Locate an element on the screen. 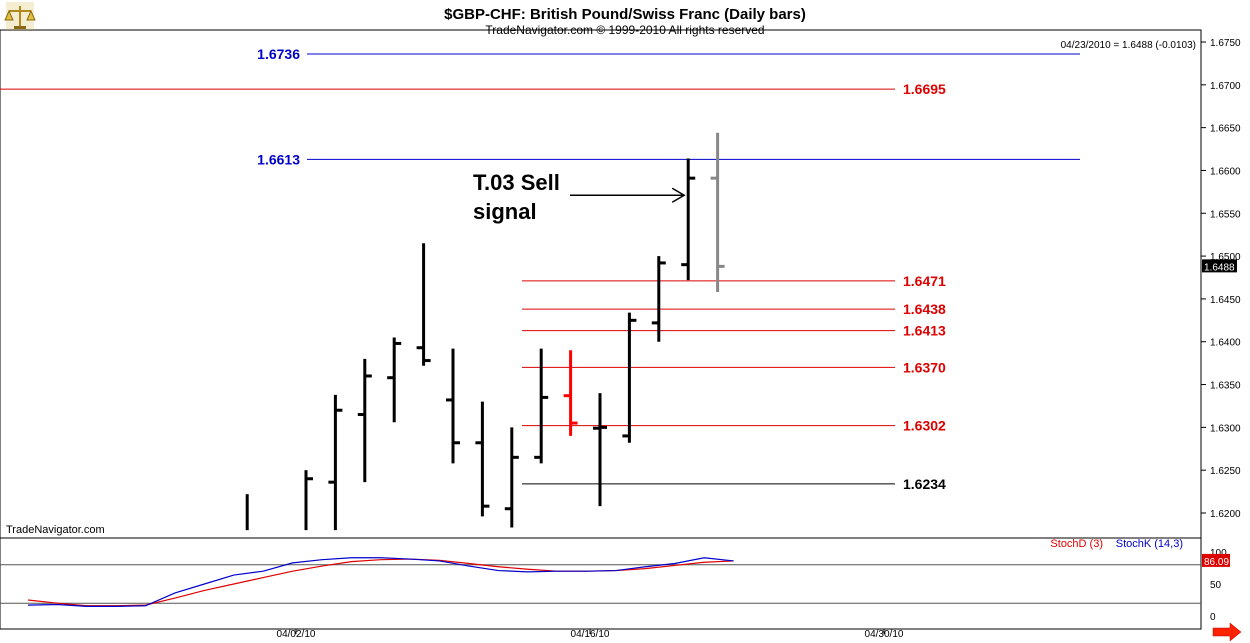  stoch-y-tick-label: 50 is located at coordinates (1216, 585).